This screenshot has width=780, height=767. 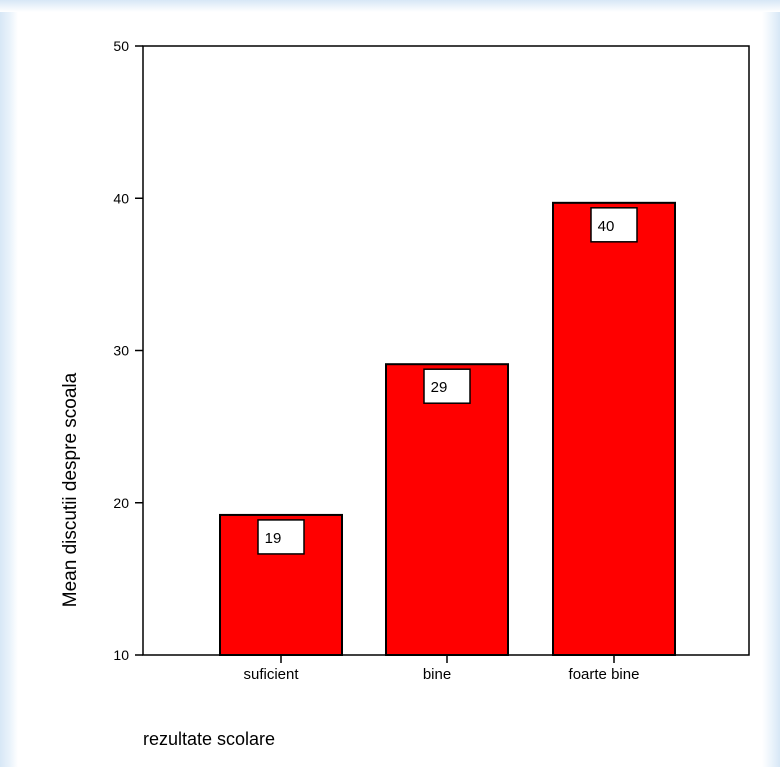 What do you see at coordinates (121, 46) in the screenshot?
I see `y-tick-label: 50` at bounding box center [121, 46].